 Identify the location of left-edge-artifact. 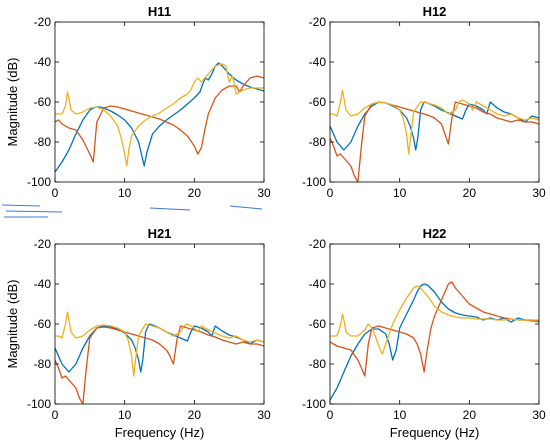
(132, 211).